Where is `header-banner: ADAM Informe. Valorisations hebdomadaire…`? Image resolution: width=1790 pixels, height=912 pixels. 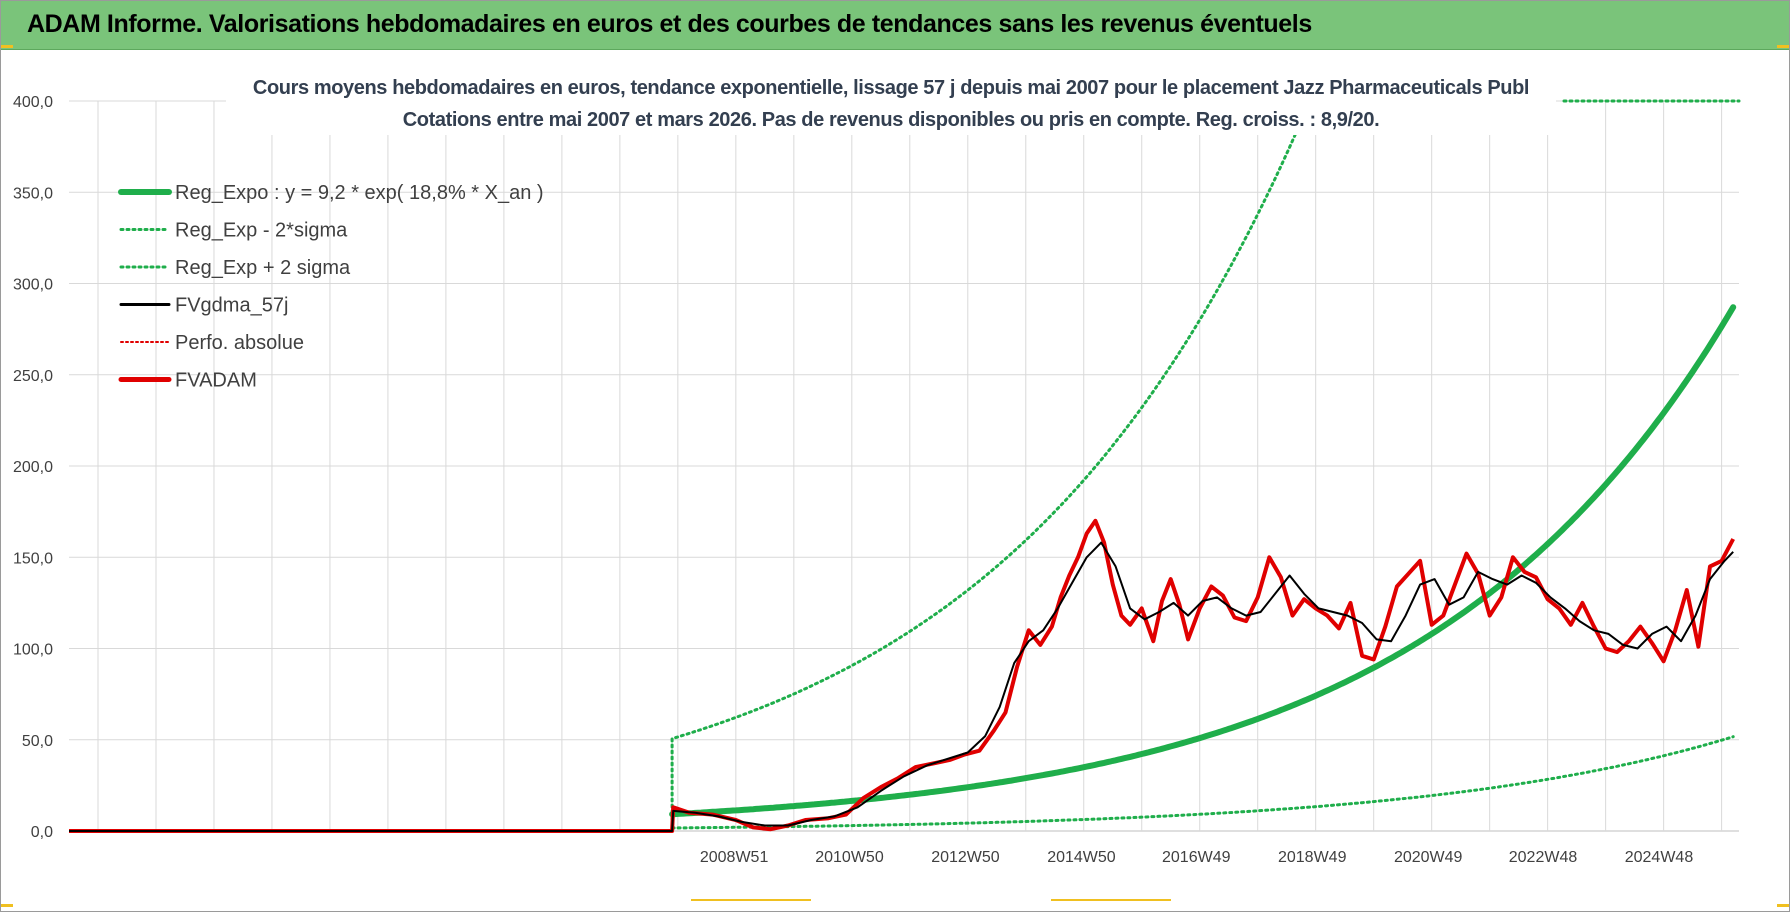 header-banner: ADAM Informe. Valorisations hebdomadaire… is located at coordinates (895, 25).